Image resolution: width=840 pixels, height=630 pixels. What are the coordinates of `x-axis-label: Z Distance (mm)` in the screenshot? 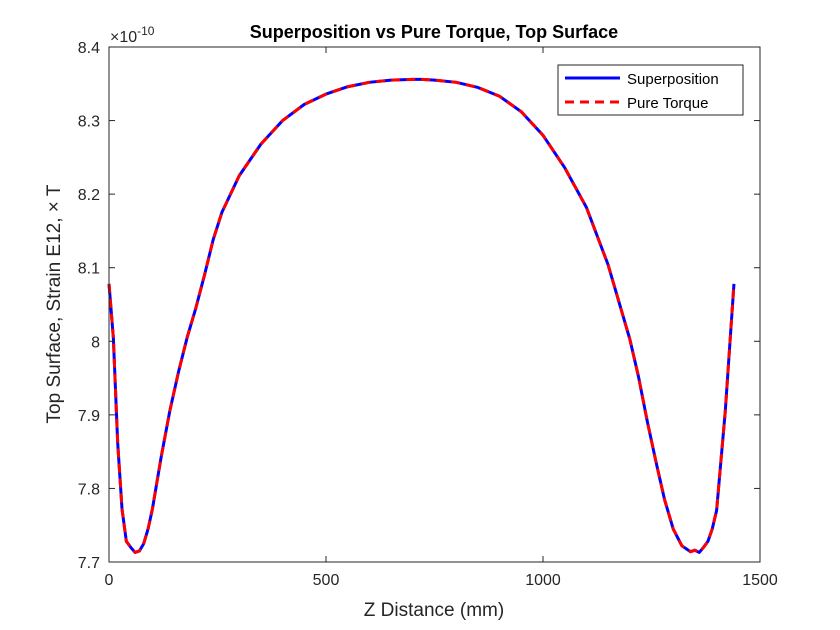 It's located at (434, 610).